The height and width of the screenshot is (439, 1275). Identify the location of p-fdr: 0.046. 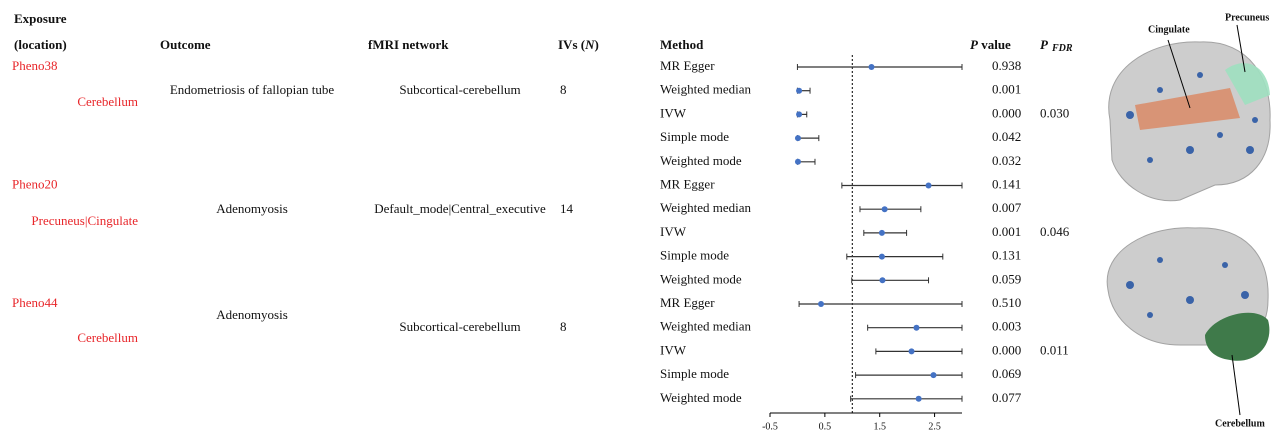
(1055, 231).